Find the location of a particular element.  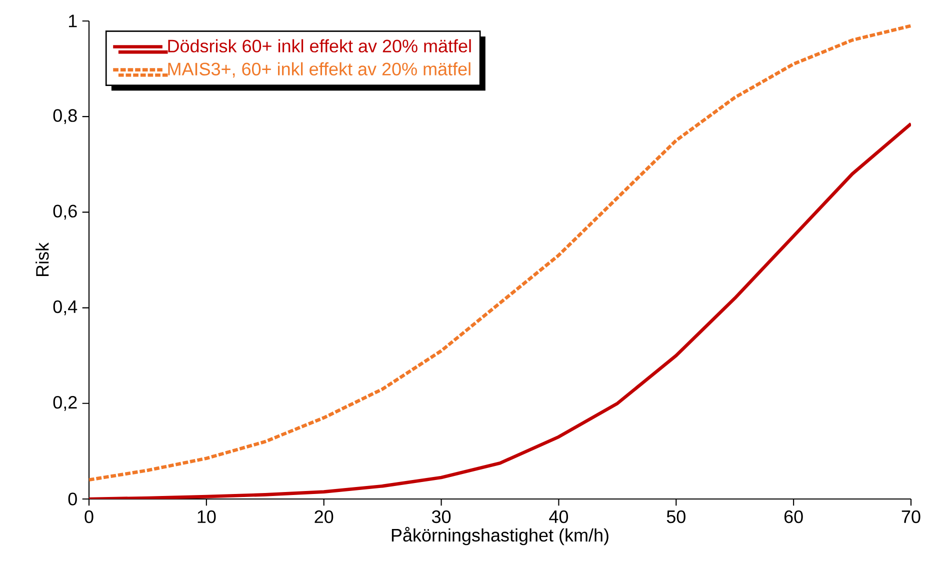

y-tick-label: 0 is located at coordinates (72, 499).